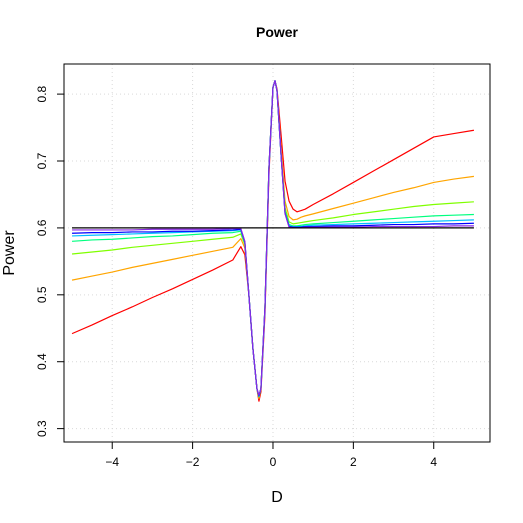 This screenshot has width=523, height=523. I want to click on x-tick-label: 2, so click(353, 462).